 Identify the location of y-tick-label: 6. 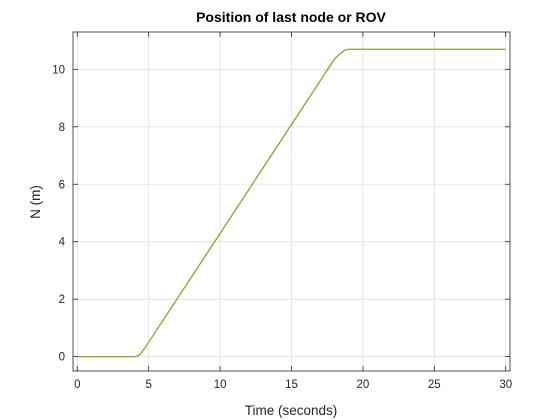
(62, 185).